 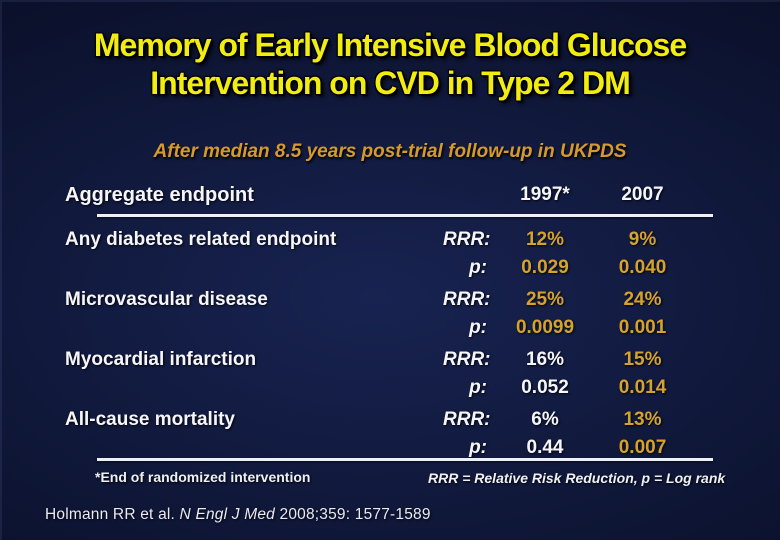 What do you see at coordinates (390, 45) in the screenshot?
I see `title-line-1: Memory of Early Intensive Blood Glucose` at bounding box center [390, 45].